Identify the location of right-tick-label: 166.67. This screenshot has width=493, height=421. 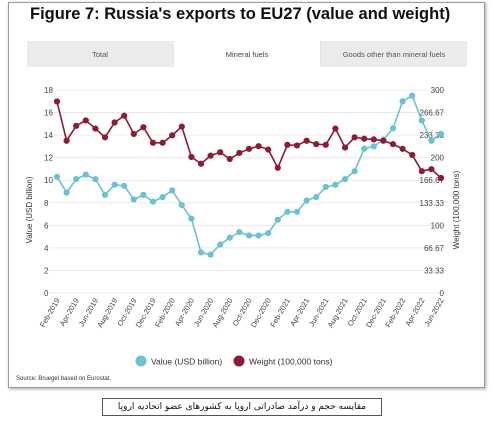
(432, 180).